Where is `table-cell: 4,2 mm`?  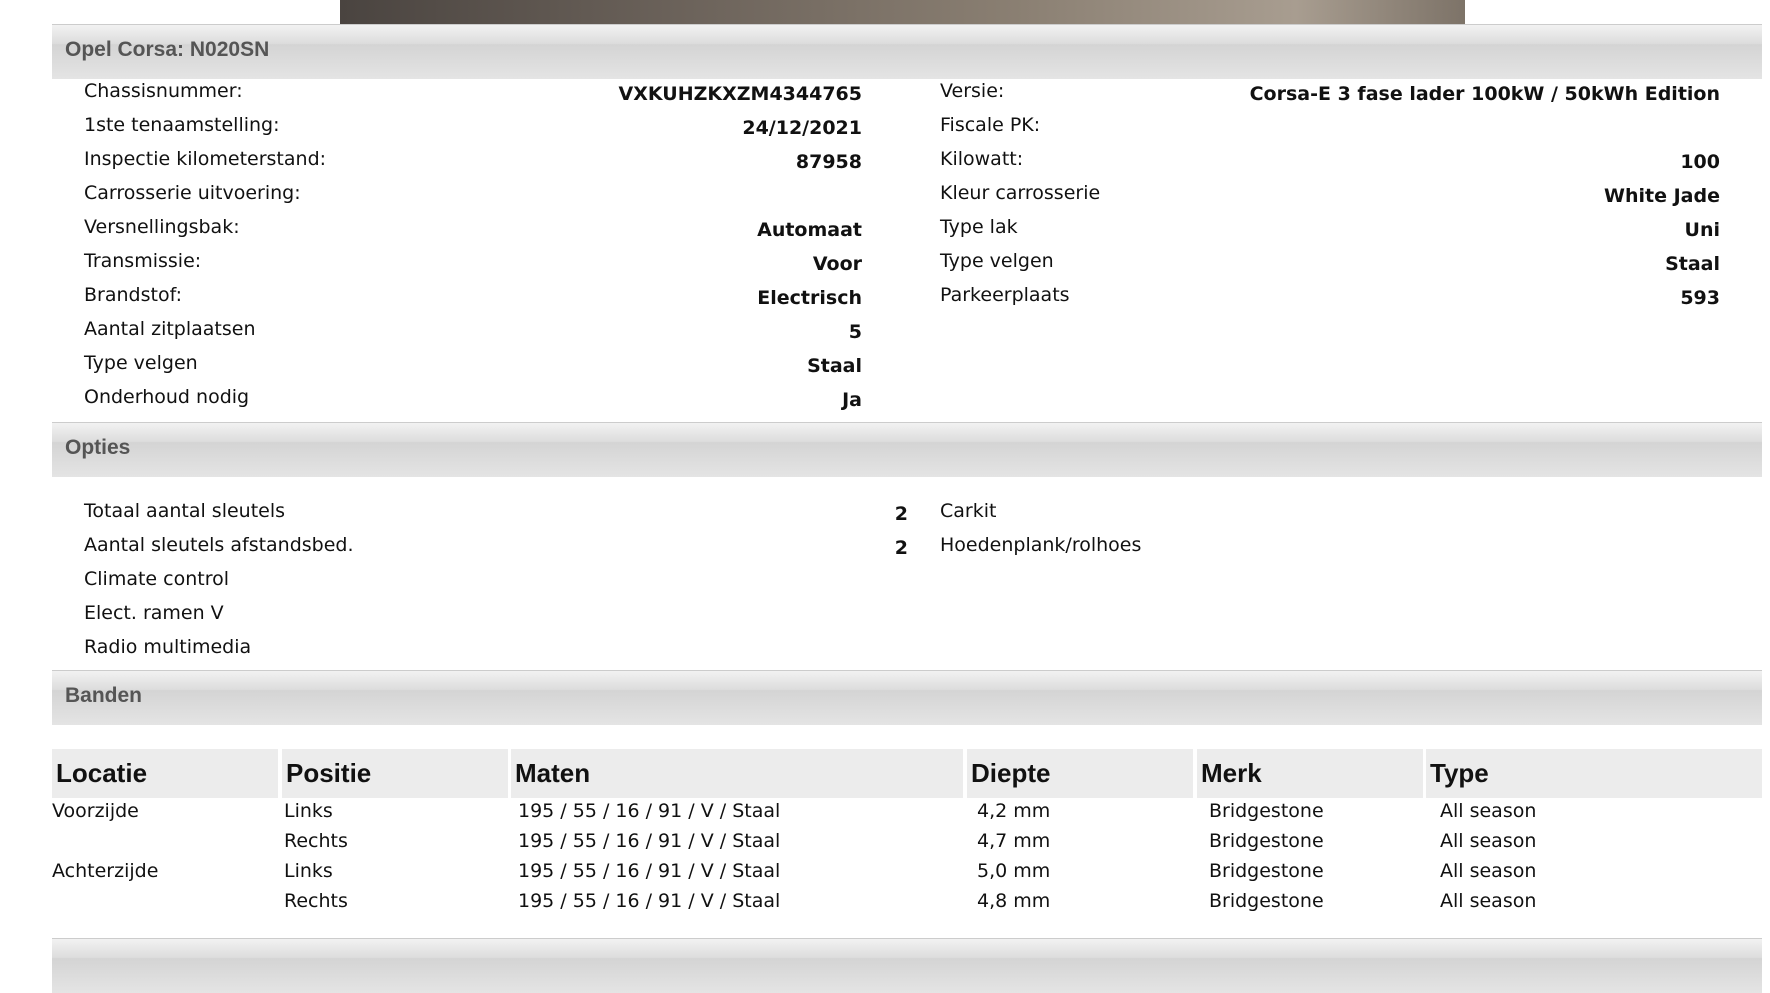
table-cell: 4,2 mm is located at coordinates (1014, 811).